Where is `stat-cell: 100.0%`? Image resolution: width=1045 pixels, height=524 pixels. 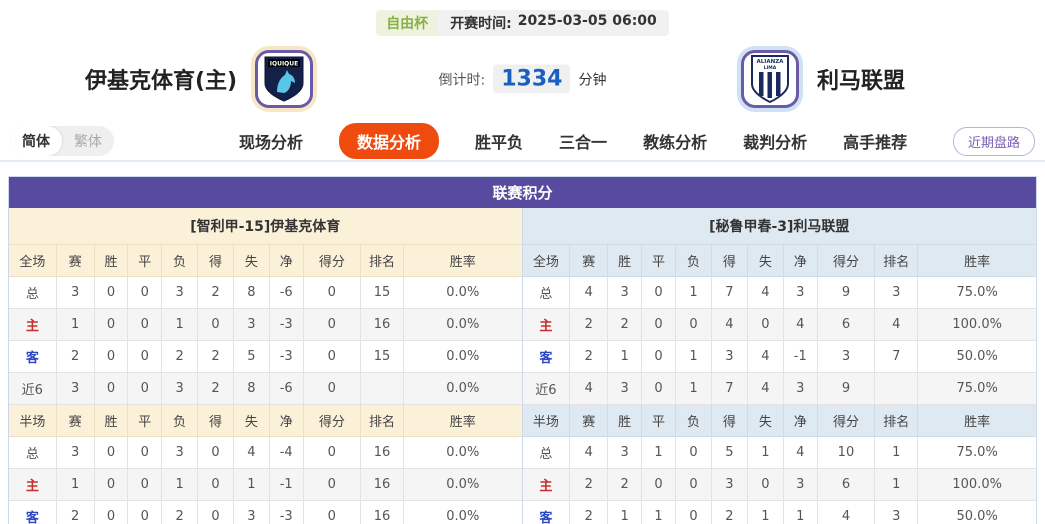 stat-cell: 100.0% is located at coordinates (976, 484).